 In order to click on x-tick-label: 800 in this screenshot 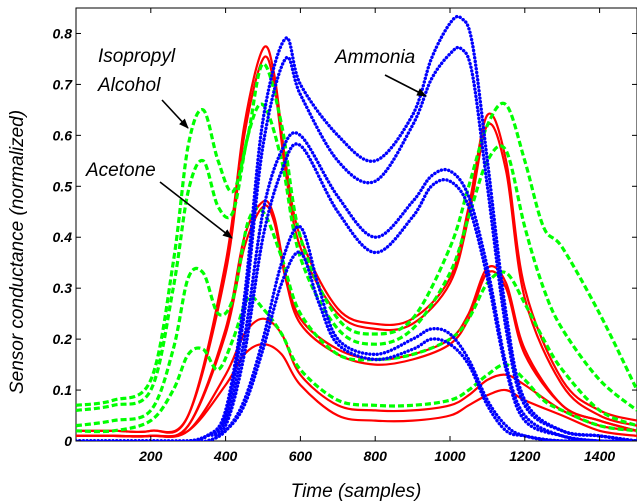, I will do `click(376, 456)`.